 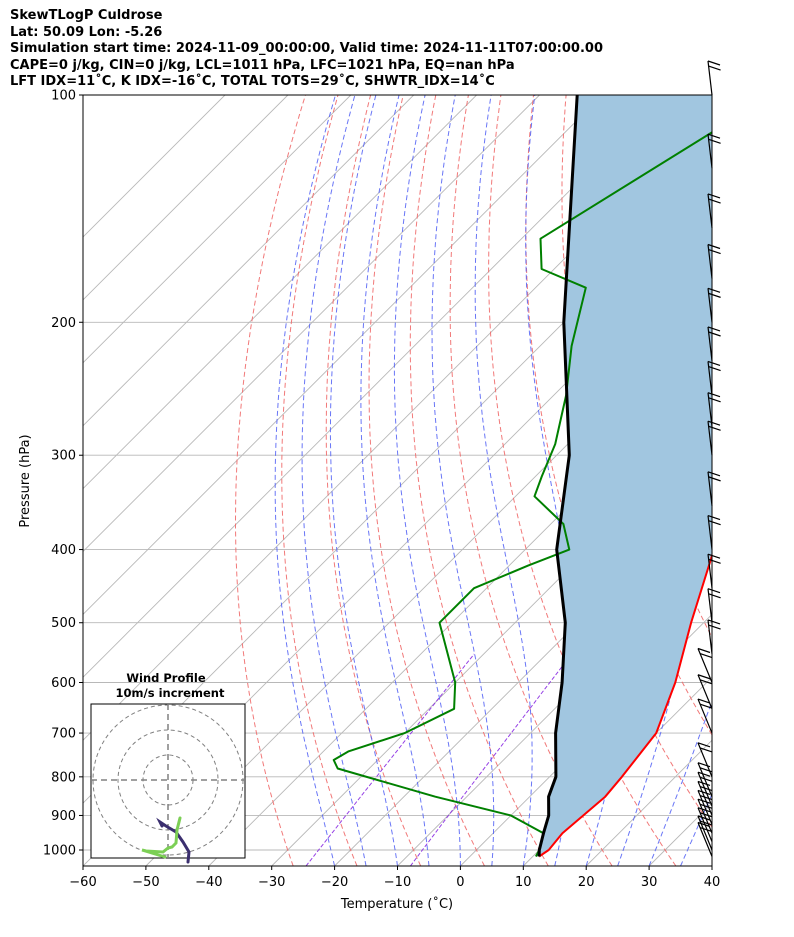 I want to click on y-tick-label: 500, so click(x=63, y=623).